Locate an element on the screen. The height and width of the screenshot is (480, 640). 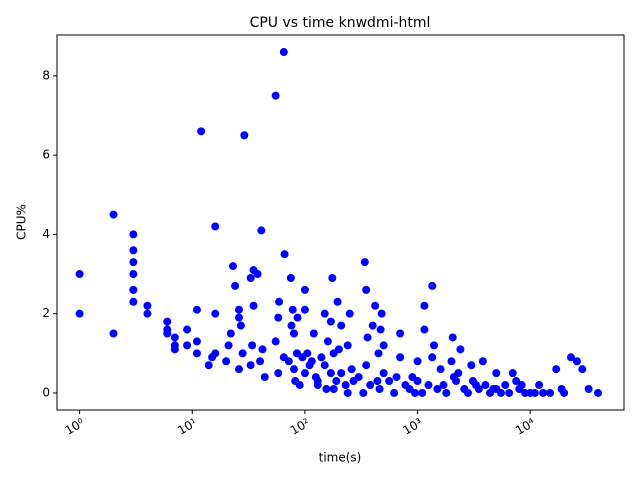
y-tick-label: 8 is located at coordinates (46, 75).